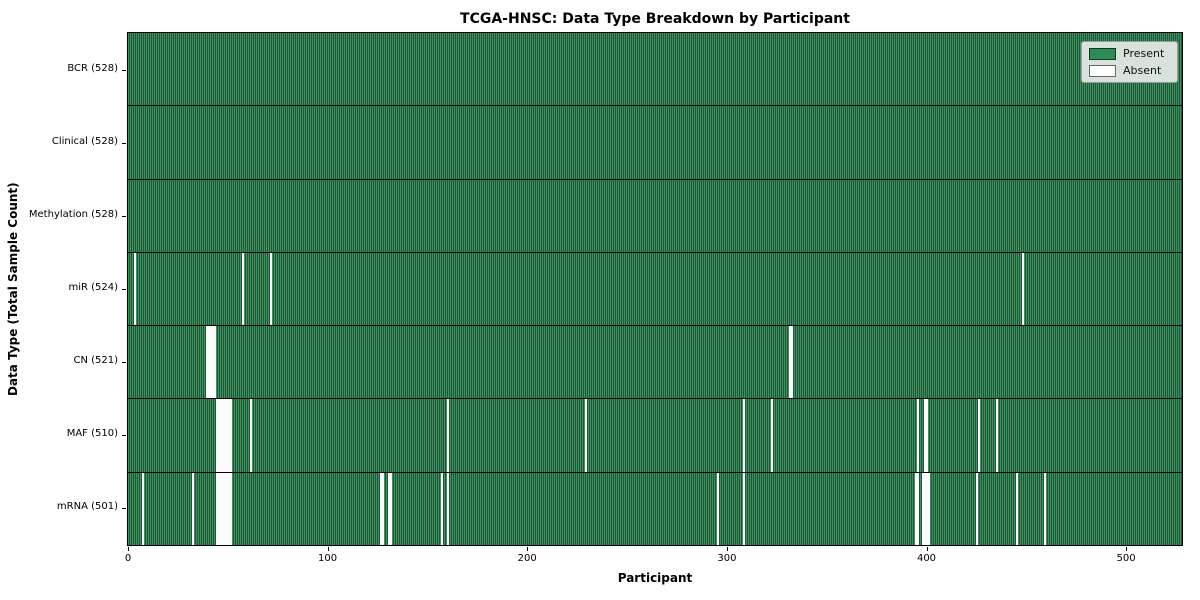 This screenshot has height=600, width=1200. Describe the element at coordinates (73, 214) in the screenshot. I see `y-tick-label-Methylation: Methylation (528)` at that location.